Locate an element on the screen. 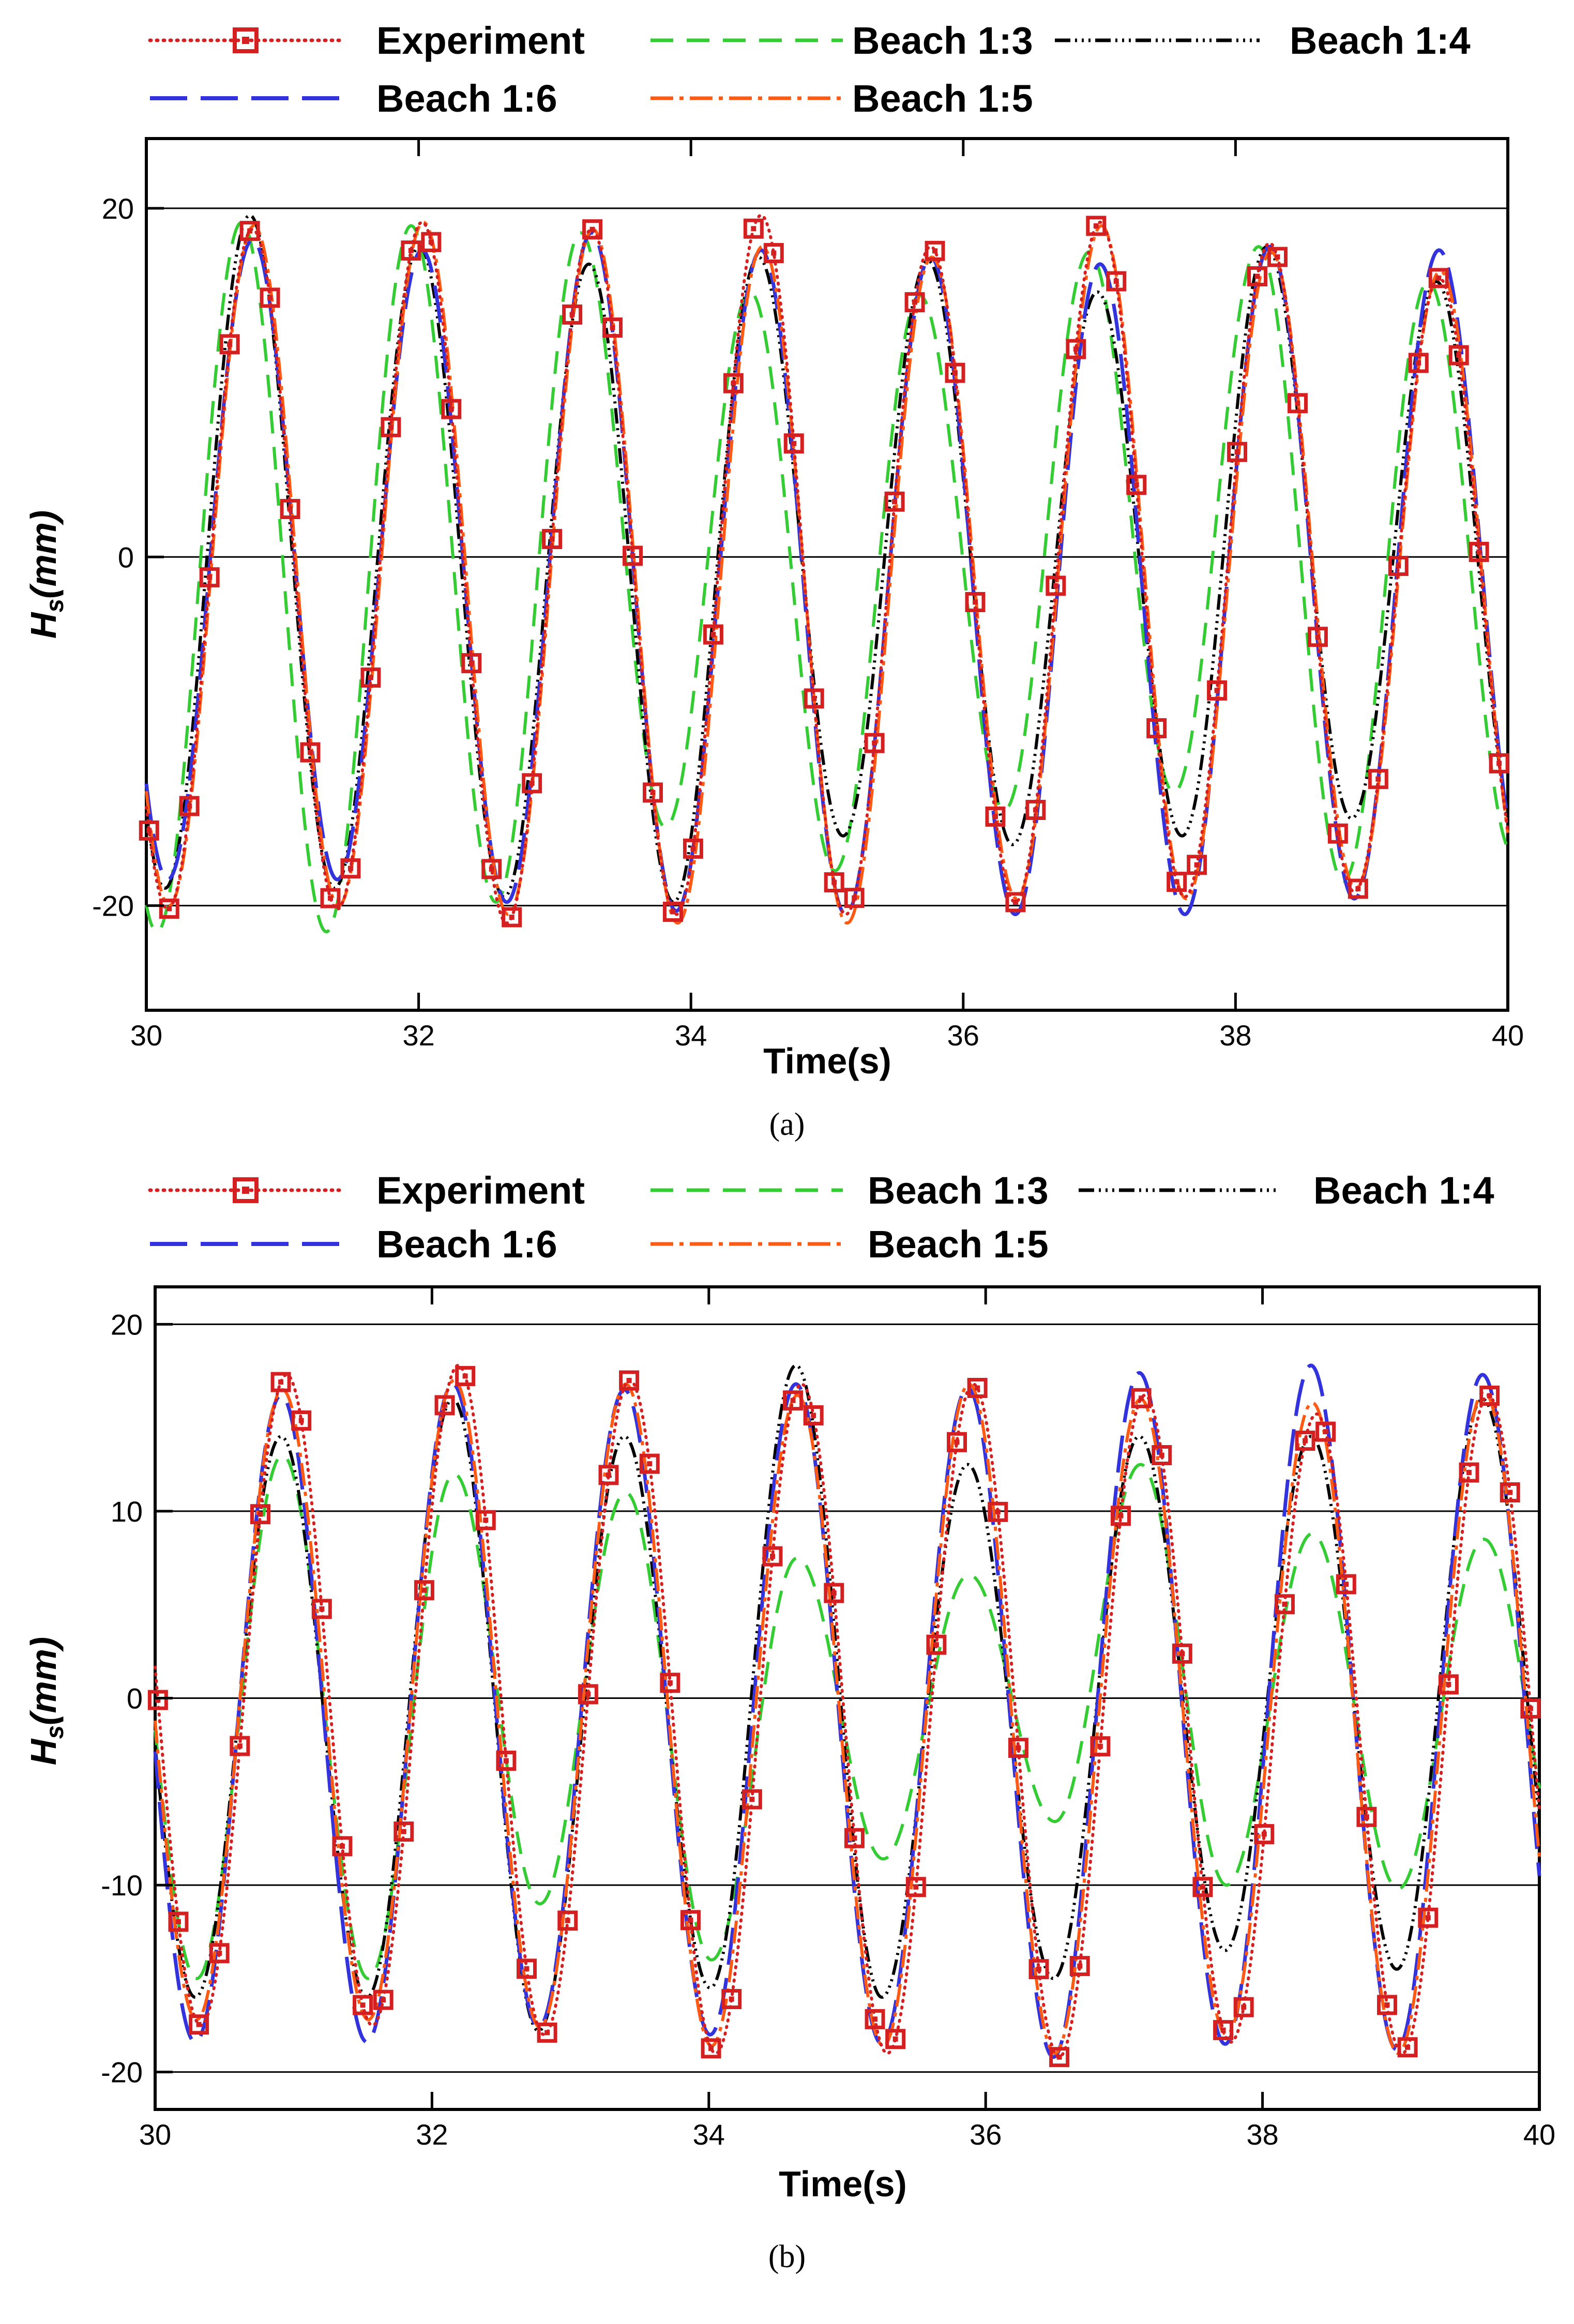 The width and height of the screenshot is (1574, 2324). caption-a: (a) is located at coordinates (787, 1124).